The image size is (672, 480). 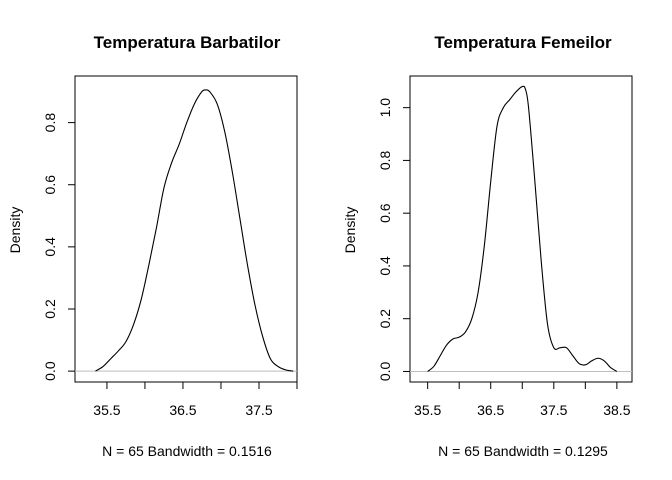 I want to click on x-axis-label: N = 65 Bandwidth = 0.1516, so click(x=187, y=451).